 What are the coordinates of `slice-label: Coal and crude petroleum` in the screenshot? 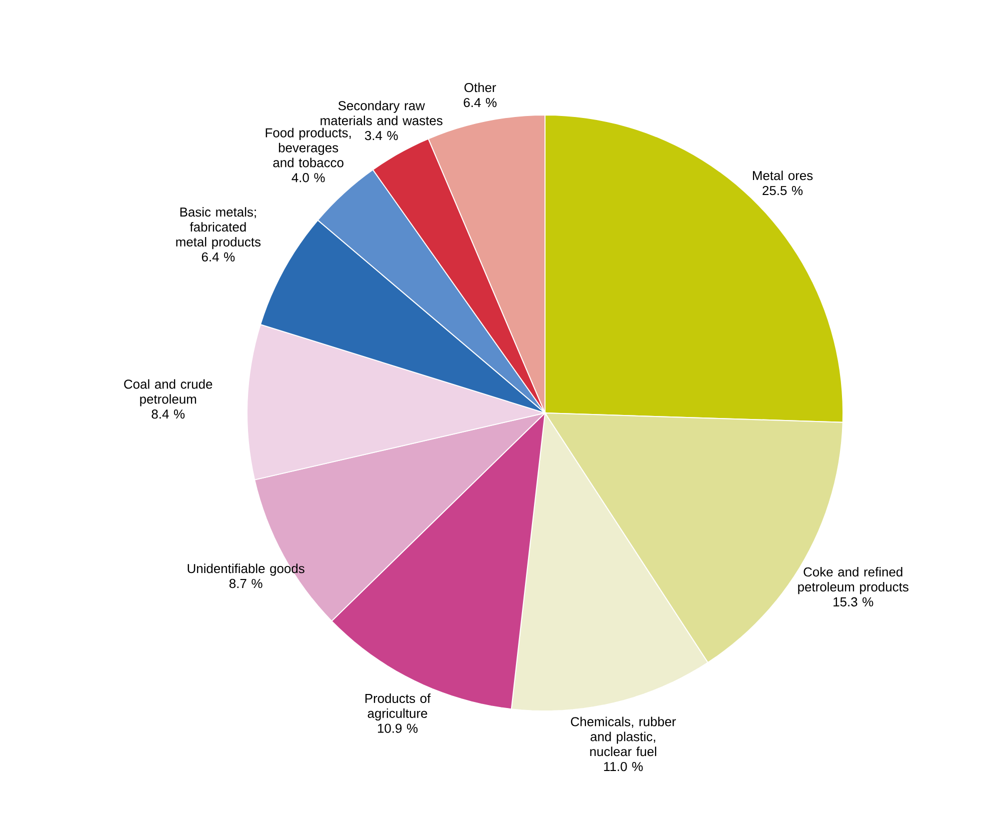 It's located at (168, 392).